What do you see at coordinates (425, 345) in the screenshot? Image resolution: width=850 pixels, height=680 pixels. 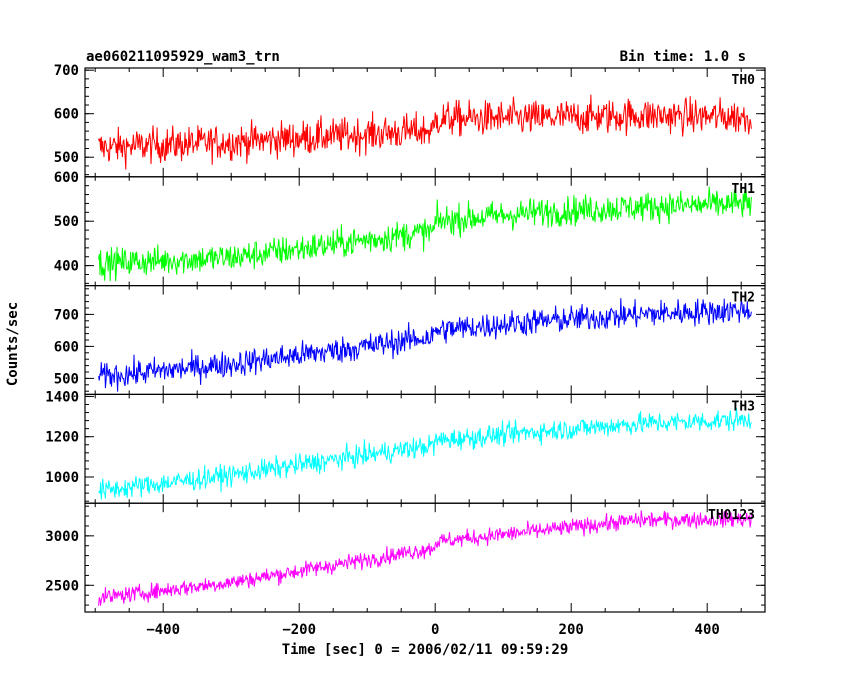 I see `series-line-th2` at bounding box center [425, 345].